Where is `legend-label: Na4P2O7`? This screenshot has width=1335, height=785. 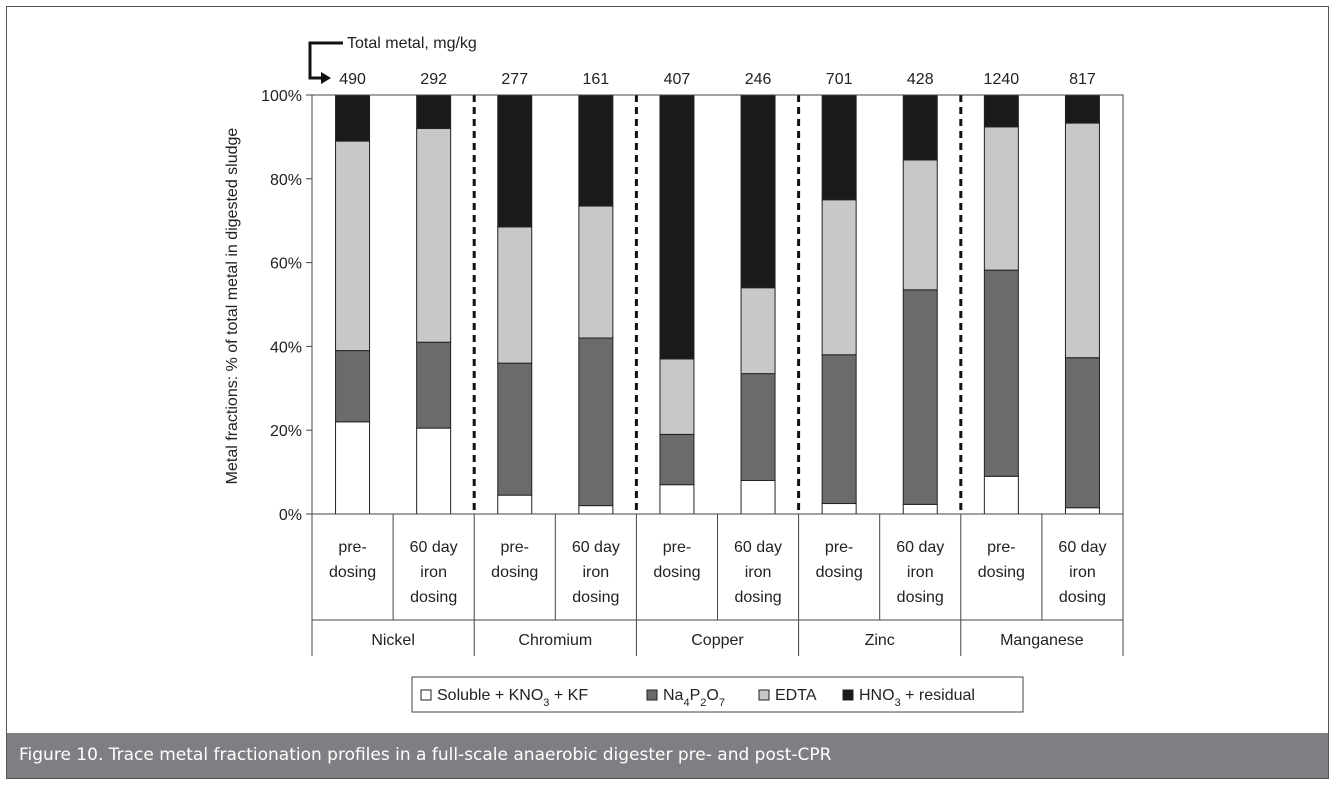 legend-label: Na4P2O7 is located at coordinates (694, 698).